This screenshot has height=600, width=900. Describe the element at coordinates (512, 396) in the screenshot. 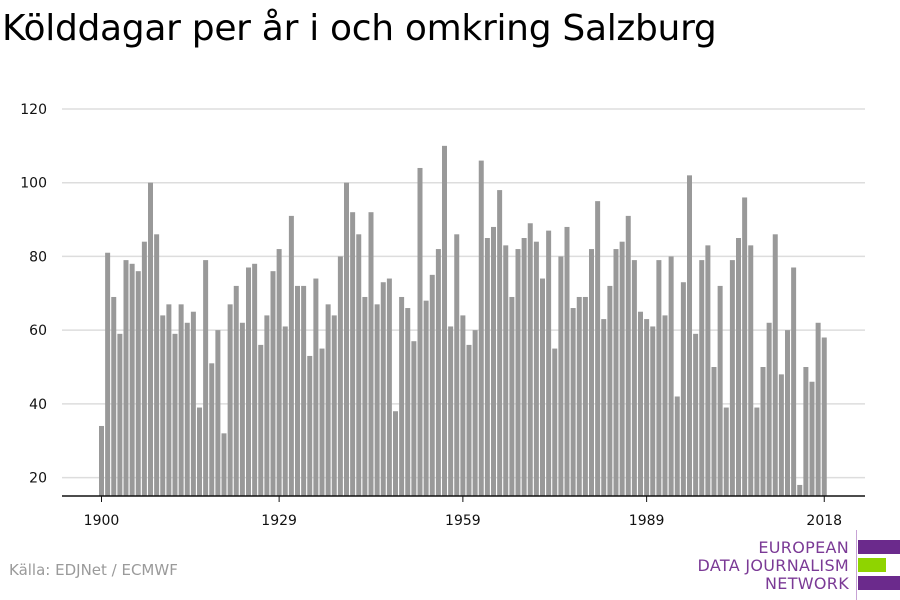

I see `bar-1967` at that location.